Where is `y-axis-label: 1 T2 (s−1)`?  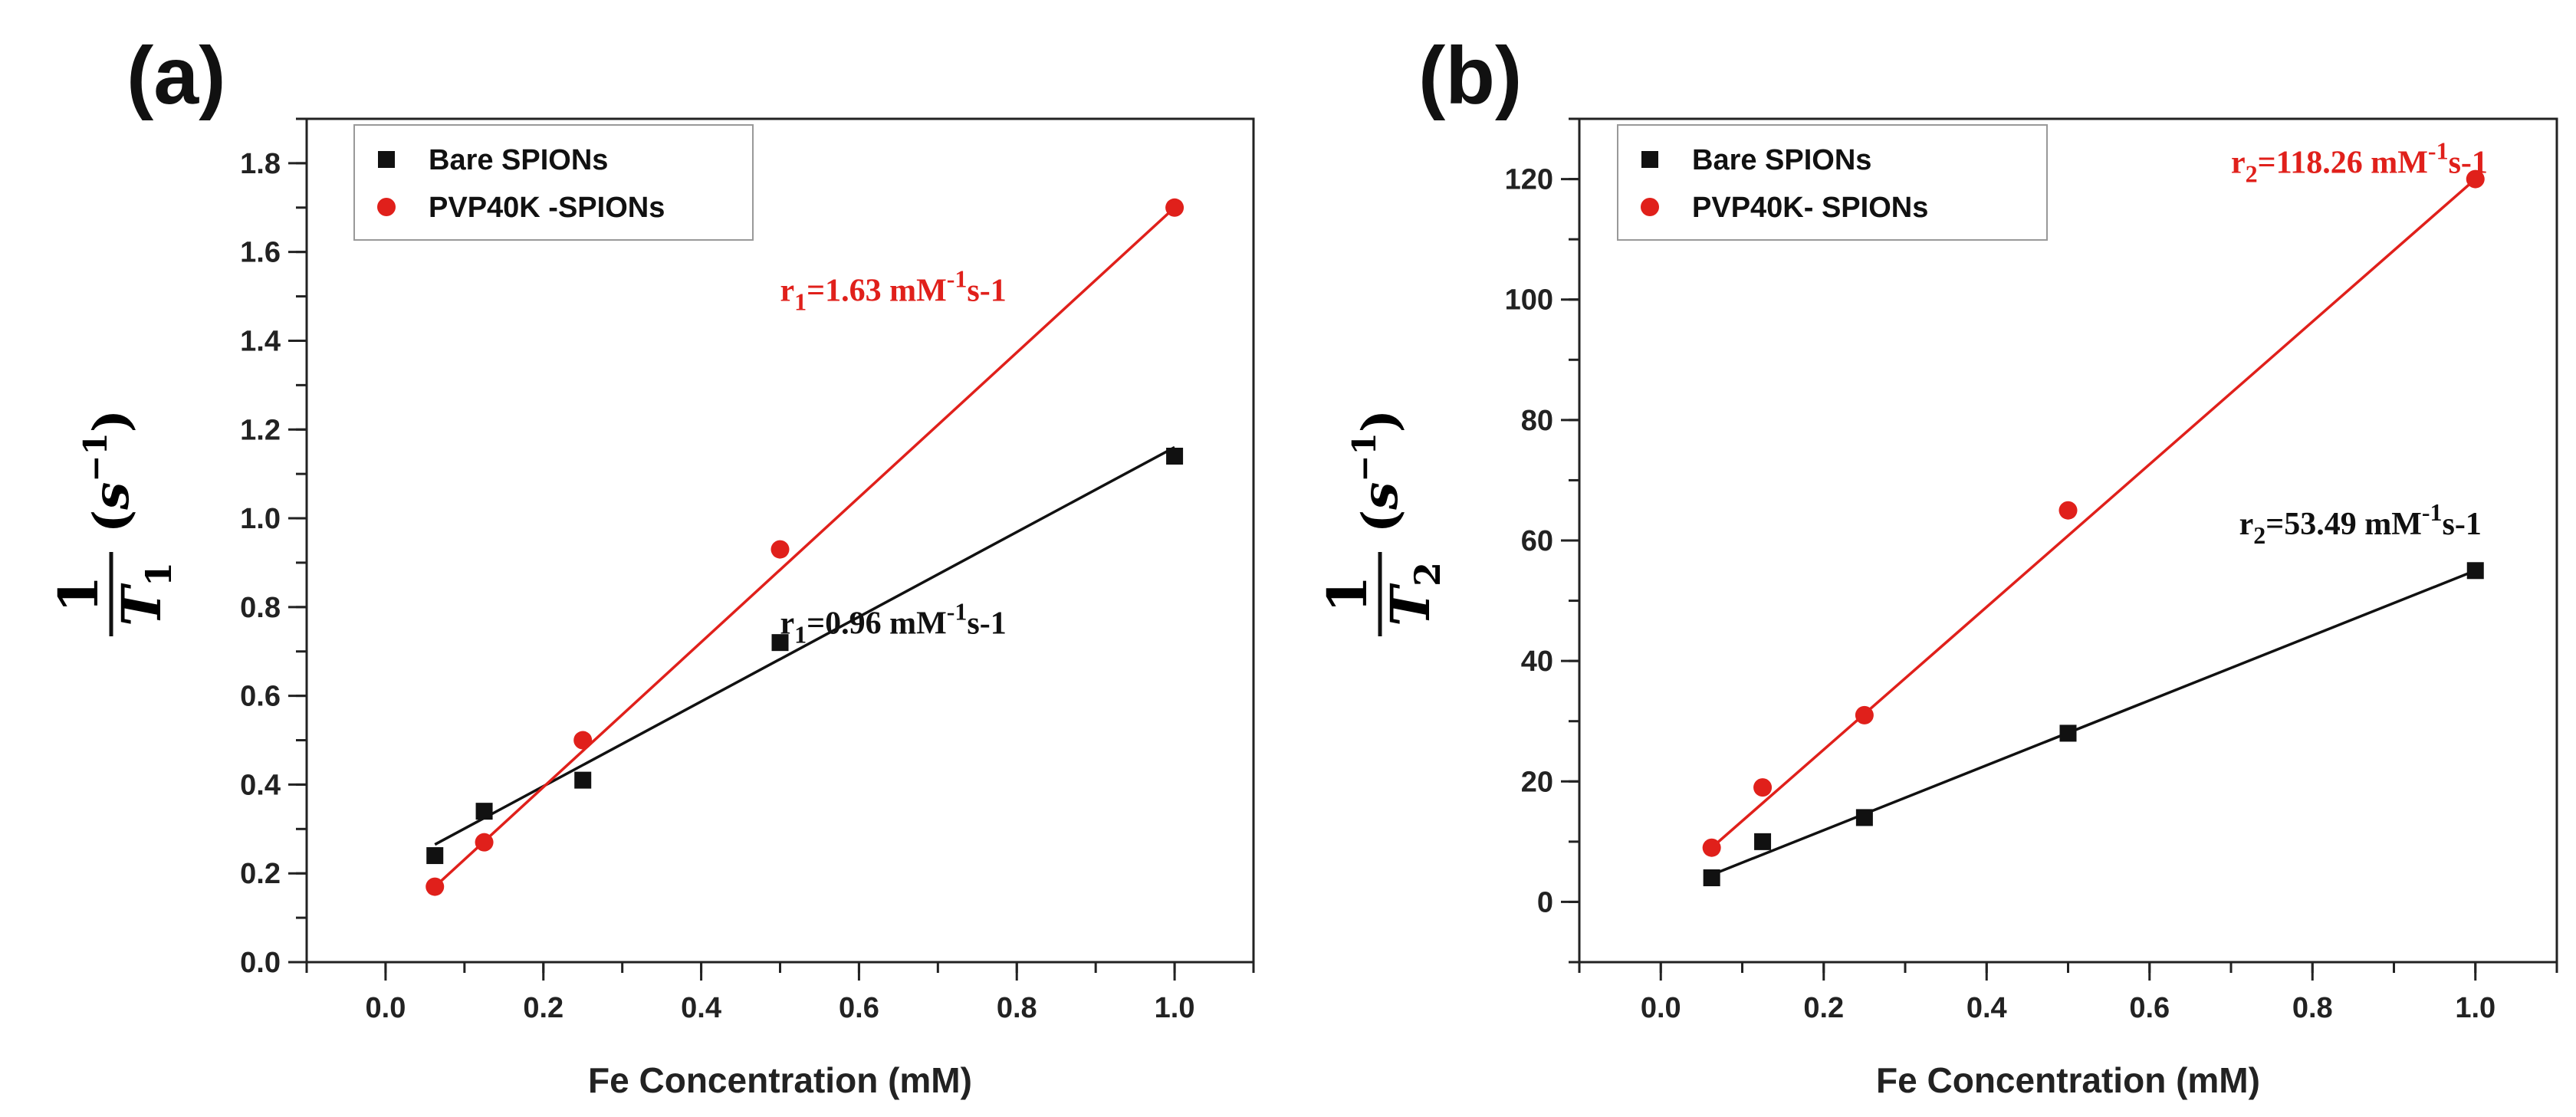
y-axis-label: 1 T2 (s−1) is located at coordinates (1382, 522).